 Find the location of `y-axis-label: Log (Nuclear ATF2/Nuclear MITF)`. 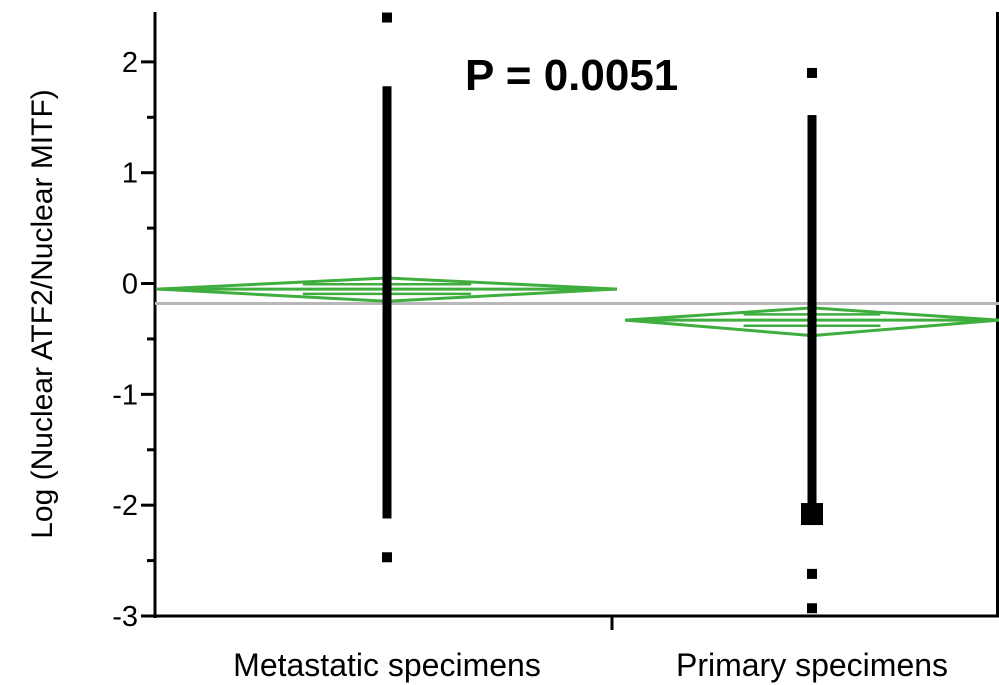

y-axis-label: Log (Nuclear ATF2/Nuclear MITF) is located at coordinates (42, 314).